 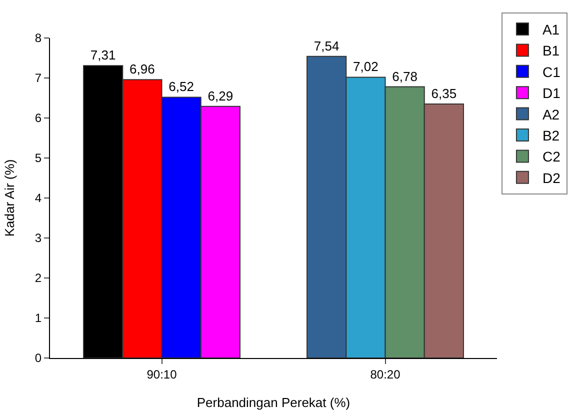 What do you see at coordinates (38, 38) in the screenshot?
I see `y-tick-label: 8` at bounding box center [38, 38].